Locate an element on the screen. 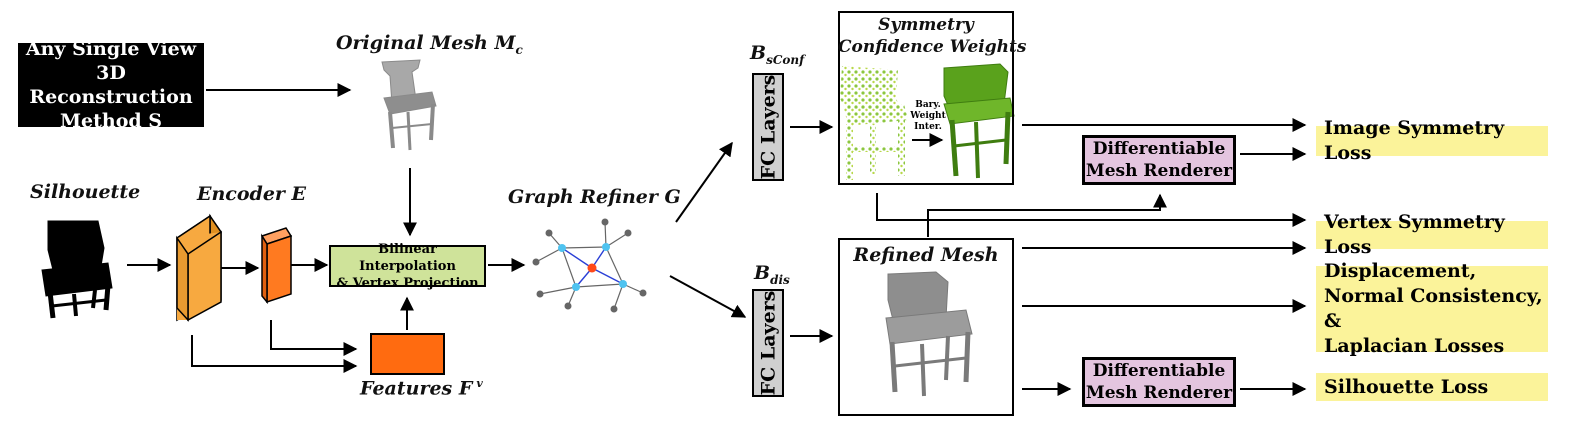  regularizer-line-1: Displacement, is located at coordinates (1400, 271).